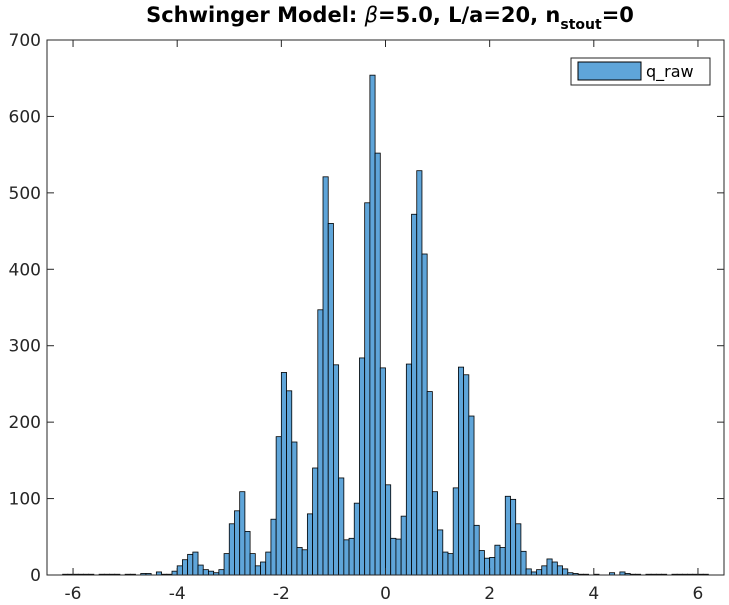  I want to click on y-tick-label: 500, so click(25, 194).